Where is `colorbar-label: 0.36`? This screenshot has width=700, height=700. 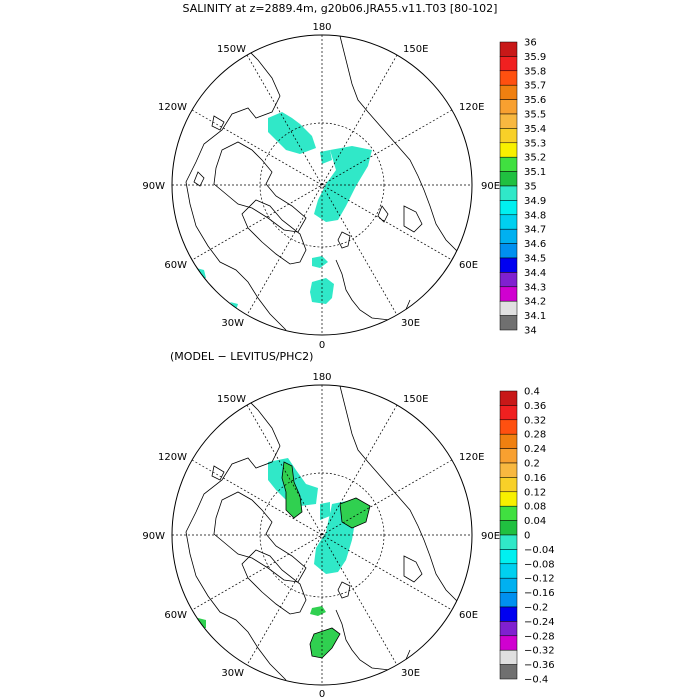
colorbar-label: 0.36 is located at coordinates (535, 406).